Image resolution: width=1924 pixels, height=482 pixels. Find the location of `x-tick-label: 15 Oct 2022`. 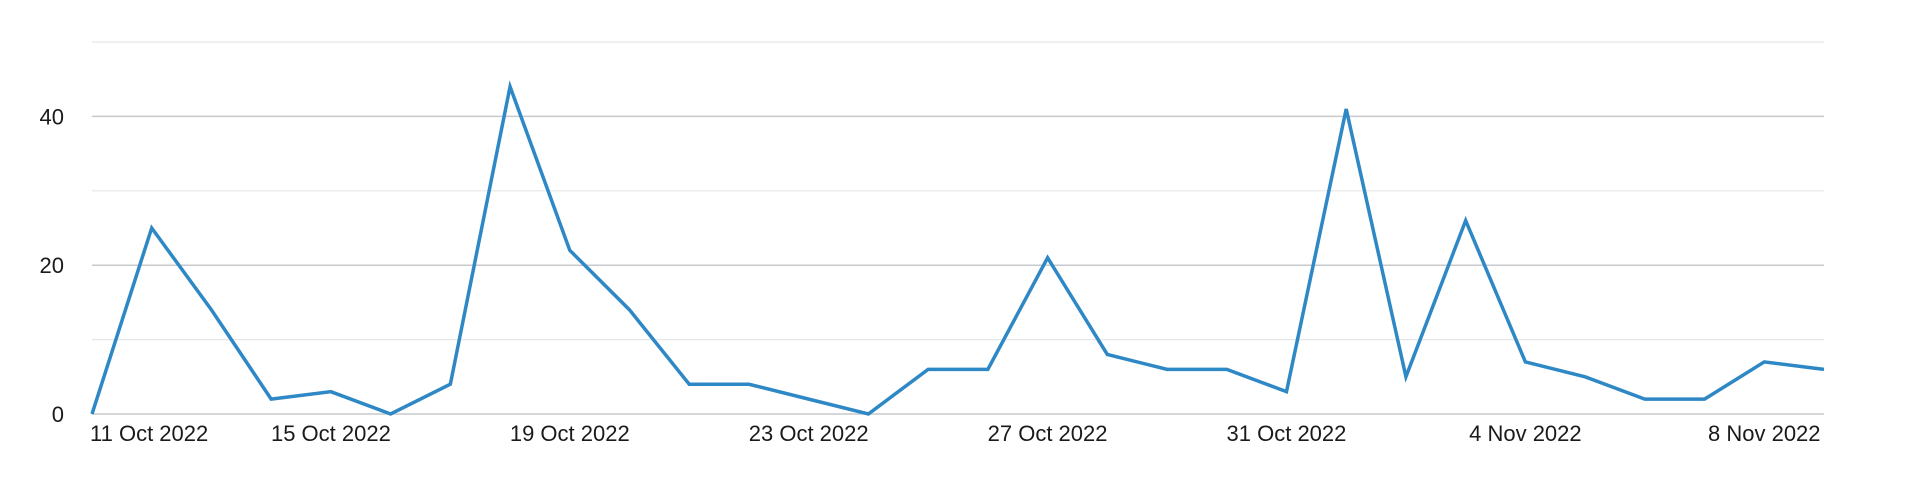

x-tick-label: 15 Oct 2022 is located at coordinates (331, 433).